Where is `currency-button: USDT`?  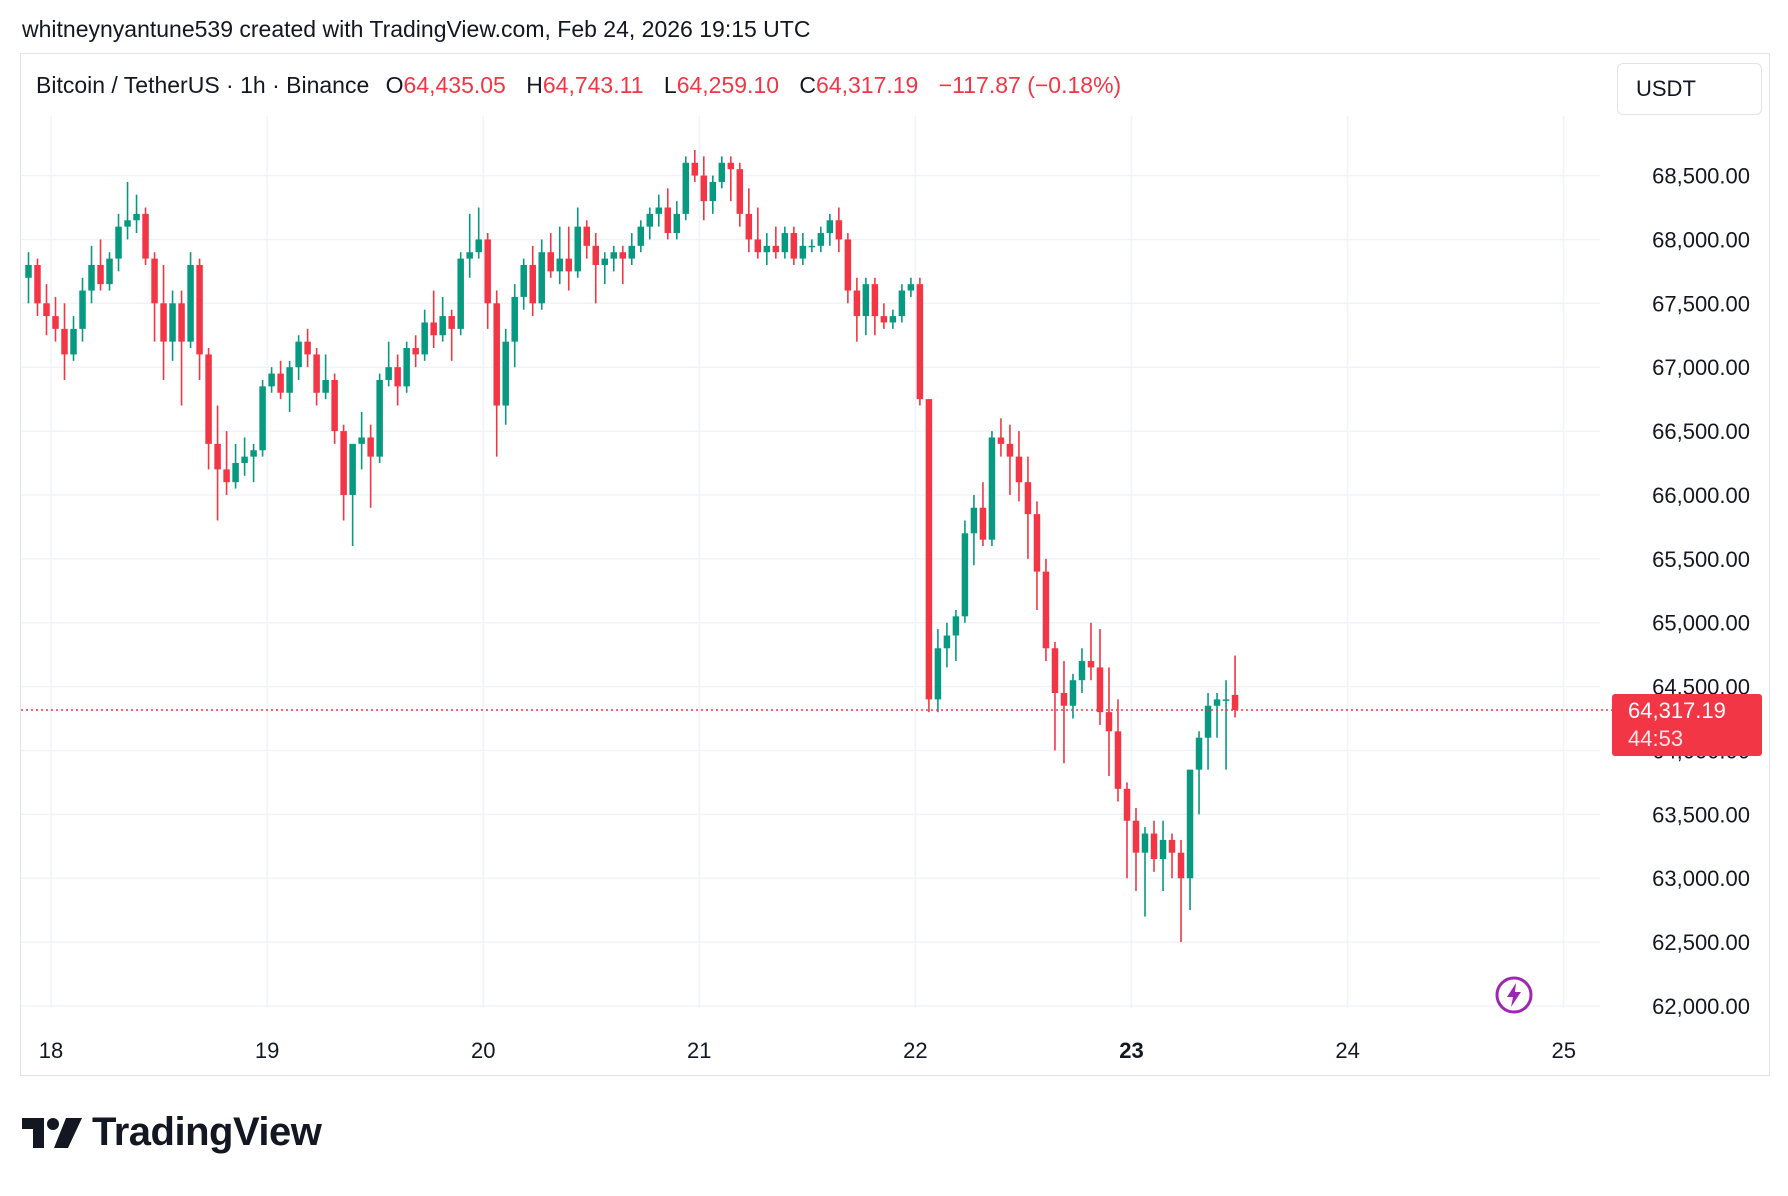
currency-button: USDT is located at coordinates (1689, 89).